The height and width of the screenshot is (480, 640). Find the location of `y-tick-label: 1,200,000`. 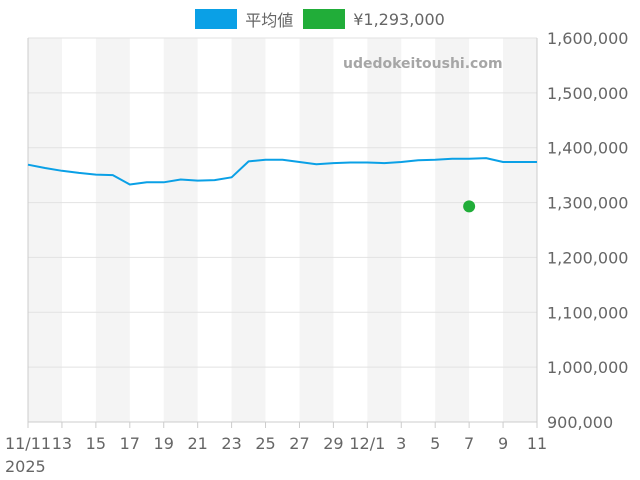

y-tick-label: 1,200,000 is located at coordinates (587, 257).